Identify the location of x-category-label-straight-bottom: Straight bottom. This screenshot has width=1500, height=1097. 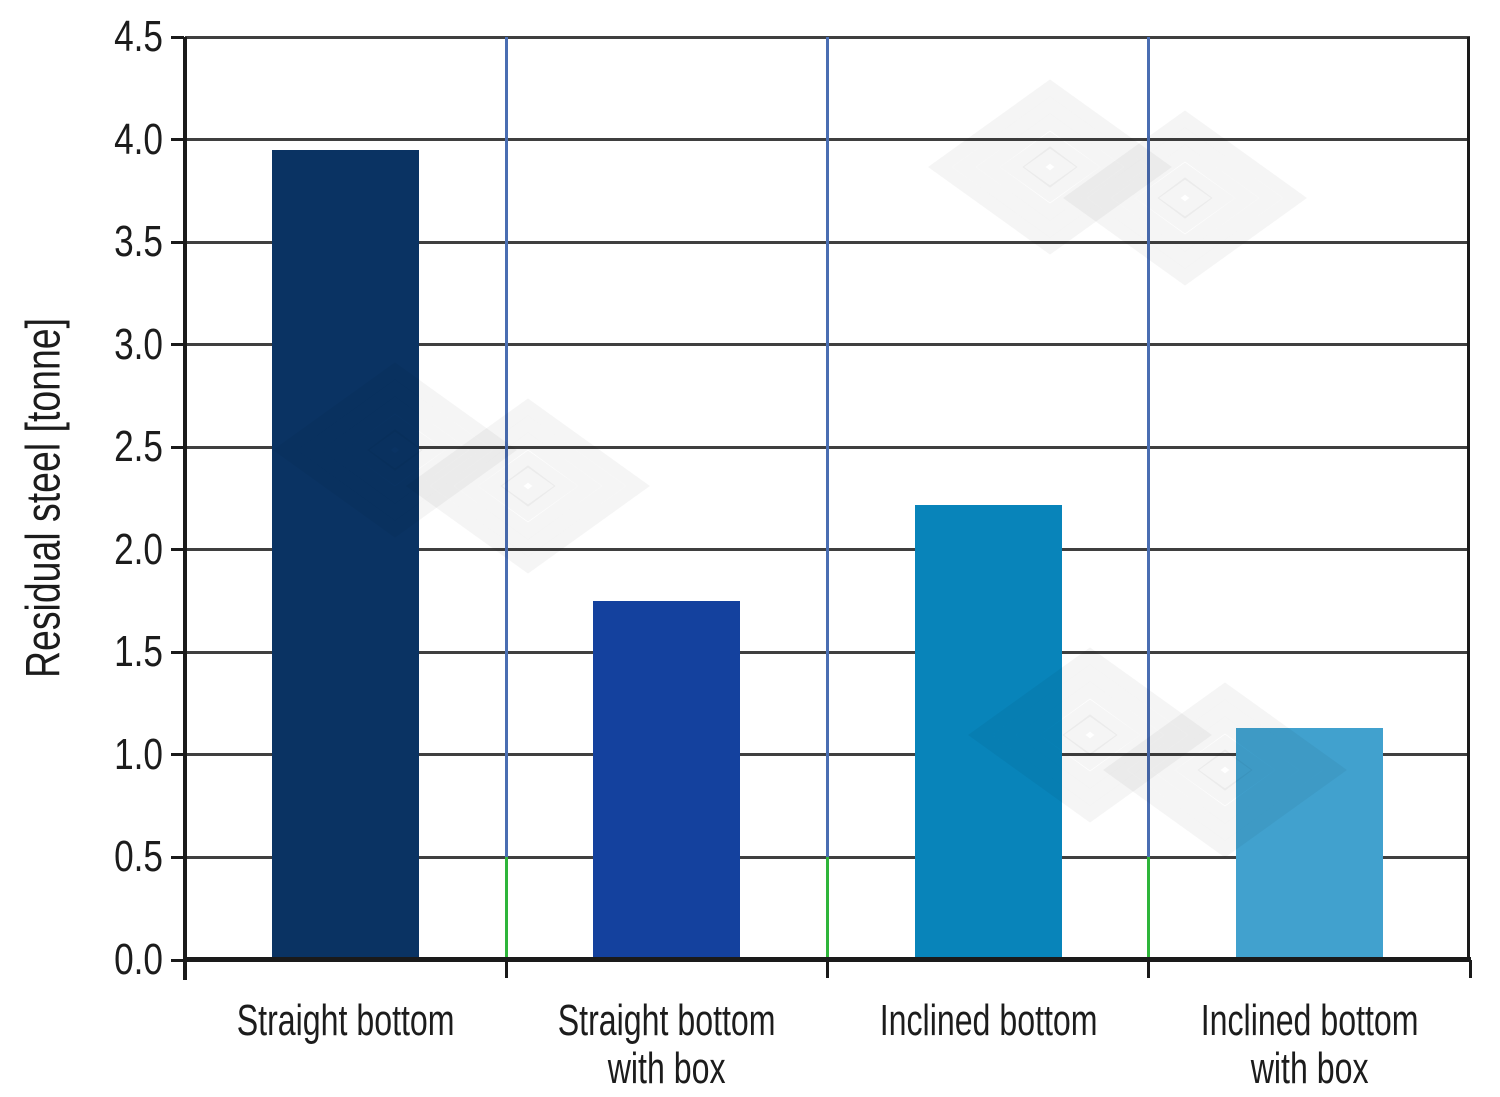
(345, 1020).